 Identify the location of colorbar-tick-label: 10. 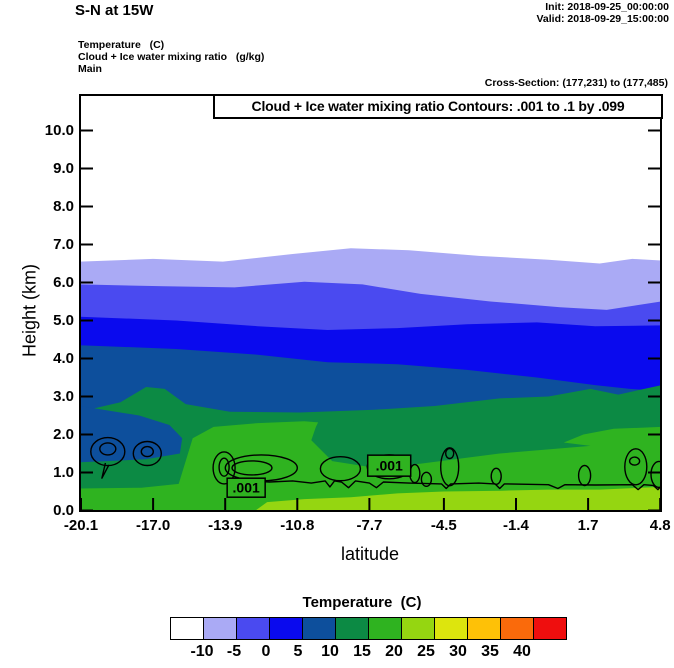
(330, 651).